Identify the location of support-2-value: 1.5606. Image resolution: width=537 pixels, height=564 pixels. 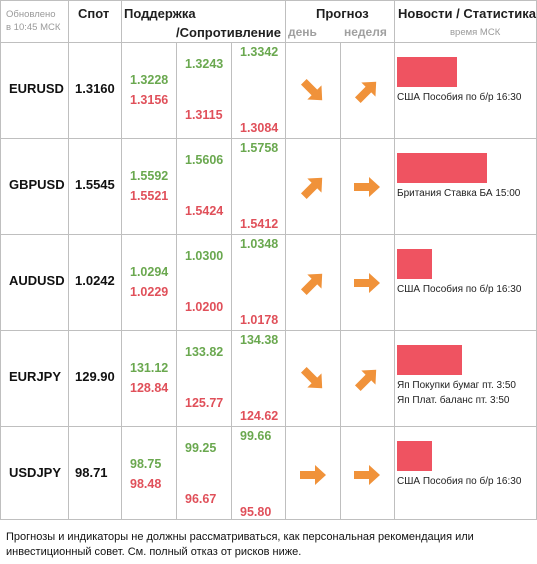
(204, 160).